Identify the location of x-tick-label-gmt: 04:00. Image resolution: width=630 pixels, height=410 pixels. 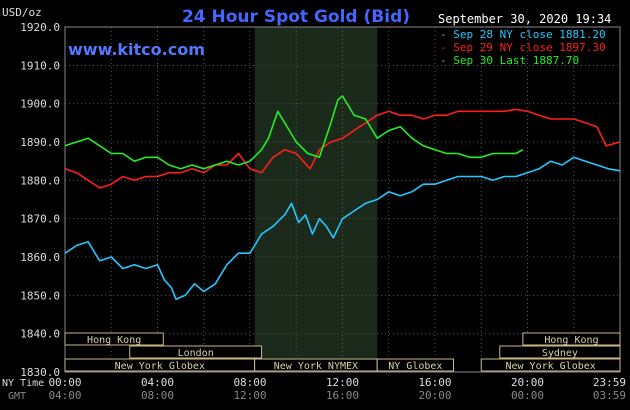
(64, 395).